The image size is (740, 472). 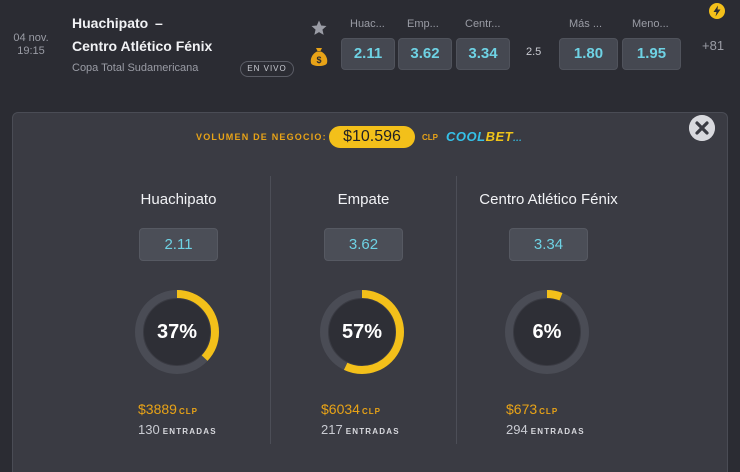 I want to click on outcome-name: Huachipato, so click(x=178, y=199).